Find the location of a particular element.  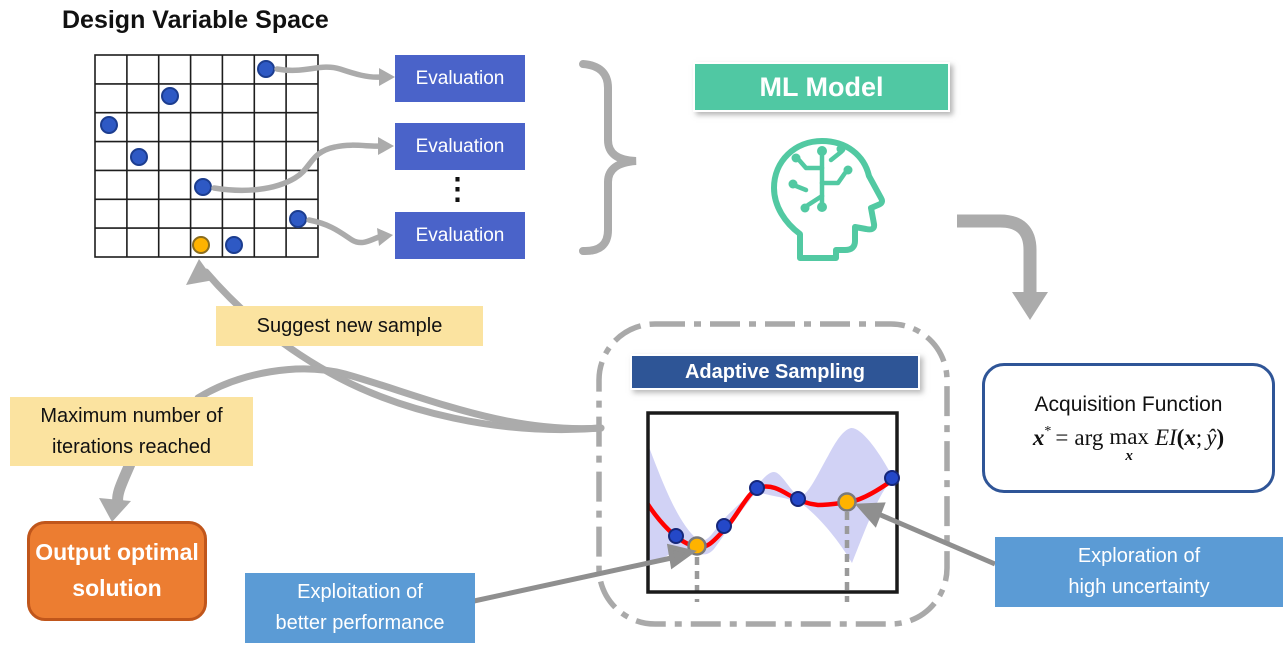

formula-max-sub: x is located at coordinates (1129, 455).